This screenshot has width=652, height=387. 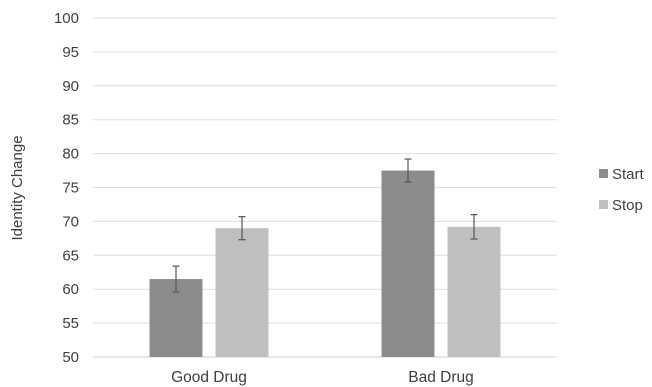 What do you see at coordinates (440, 377) in the screenshot?
I see `x-category-label: Bad Drug` at bounding box center [440, 377].